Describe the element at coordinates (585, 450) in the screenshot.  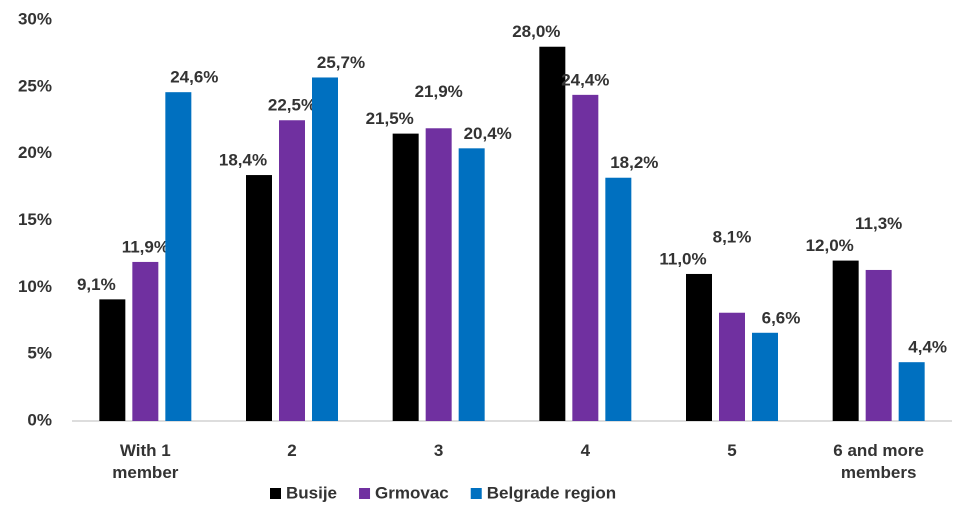
I see `x-tick-label: 4` at that location.